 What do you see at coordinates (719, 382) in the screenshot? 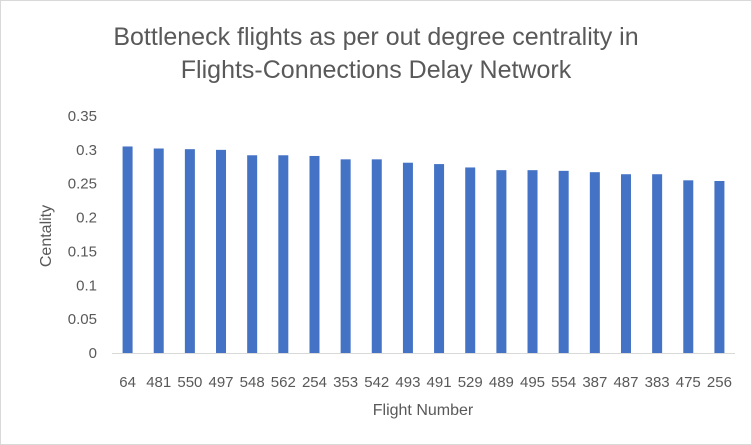
I see `x-tick-label: 256` at bounding box center [719, 382].